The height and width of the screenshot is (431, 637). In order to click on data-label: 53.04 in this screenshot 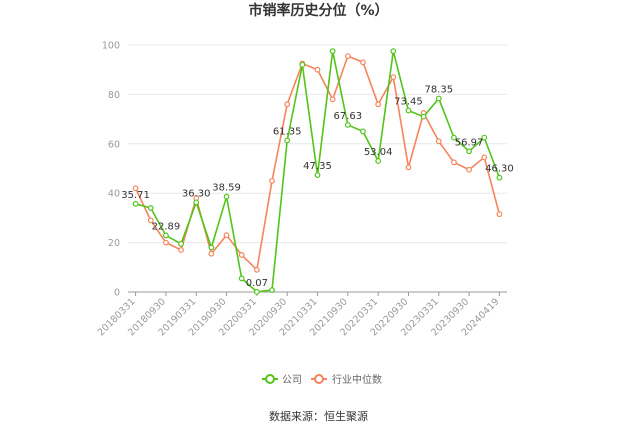, I will do `click(378, 152)`.